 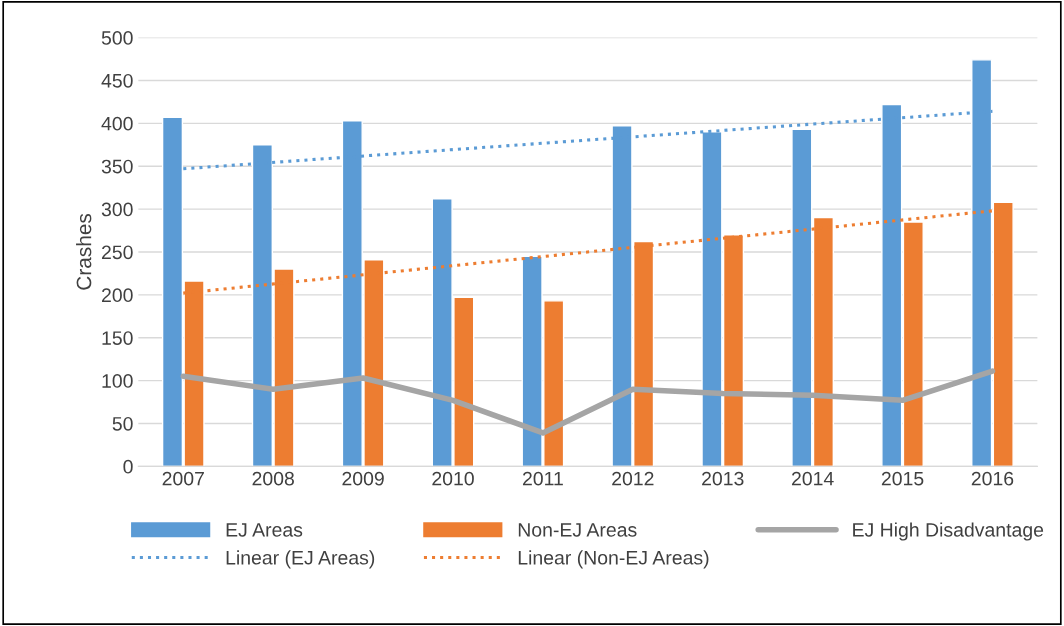 I want to click on x-tick-label: 2008, so click(x=273, y=478).